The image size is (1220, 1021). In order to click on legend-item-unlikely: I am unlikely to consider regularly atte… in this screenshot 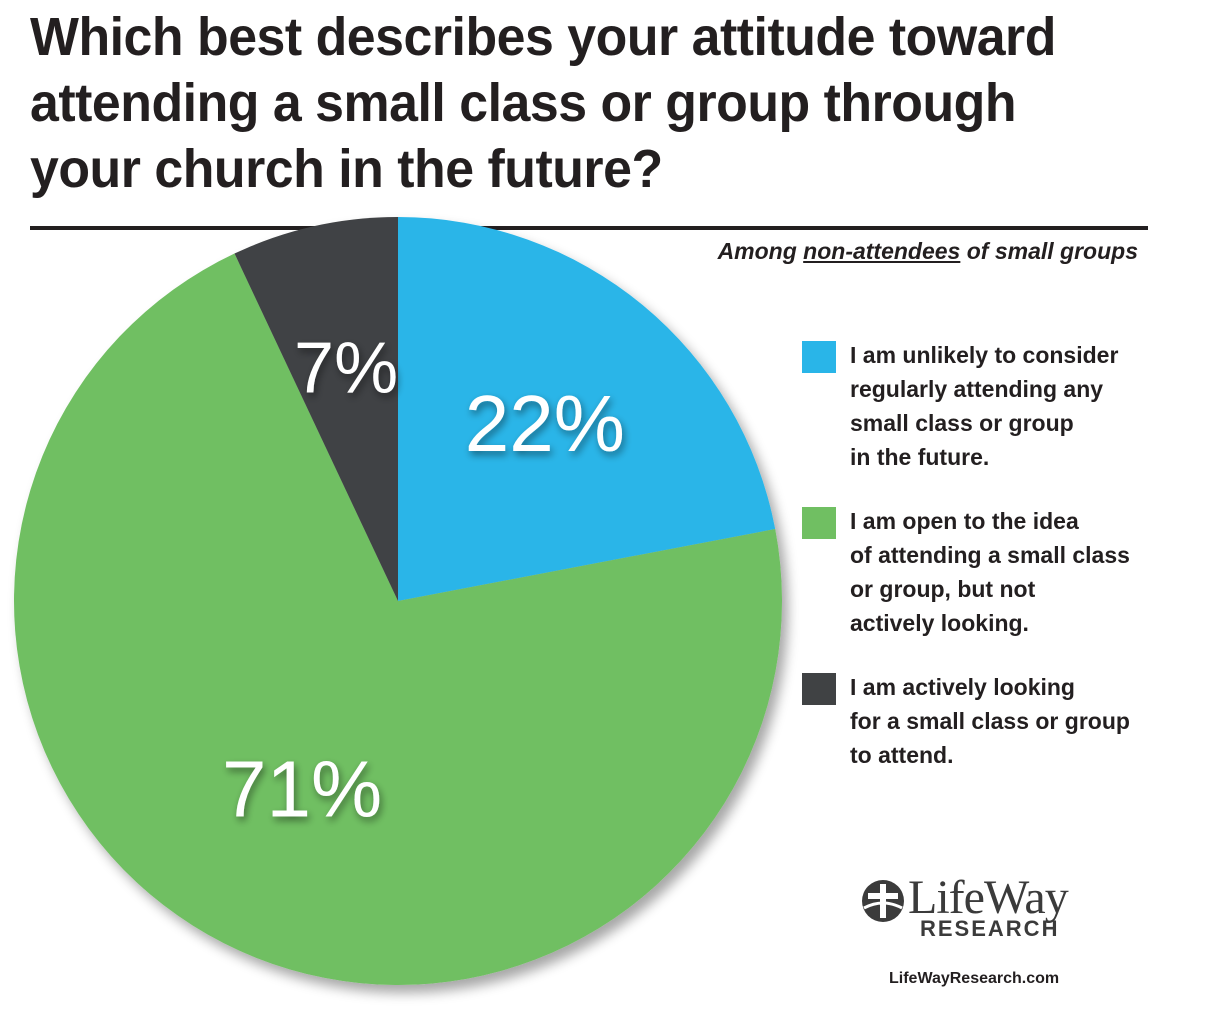, I will do `click(1002, 406)`.